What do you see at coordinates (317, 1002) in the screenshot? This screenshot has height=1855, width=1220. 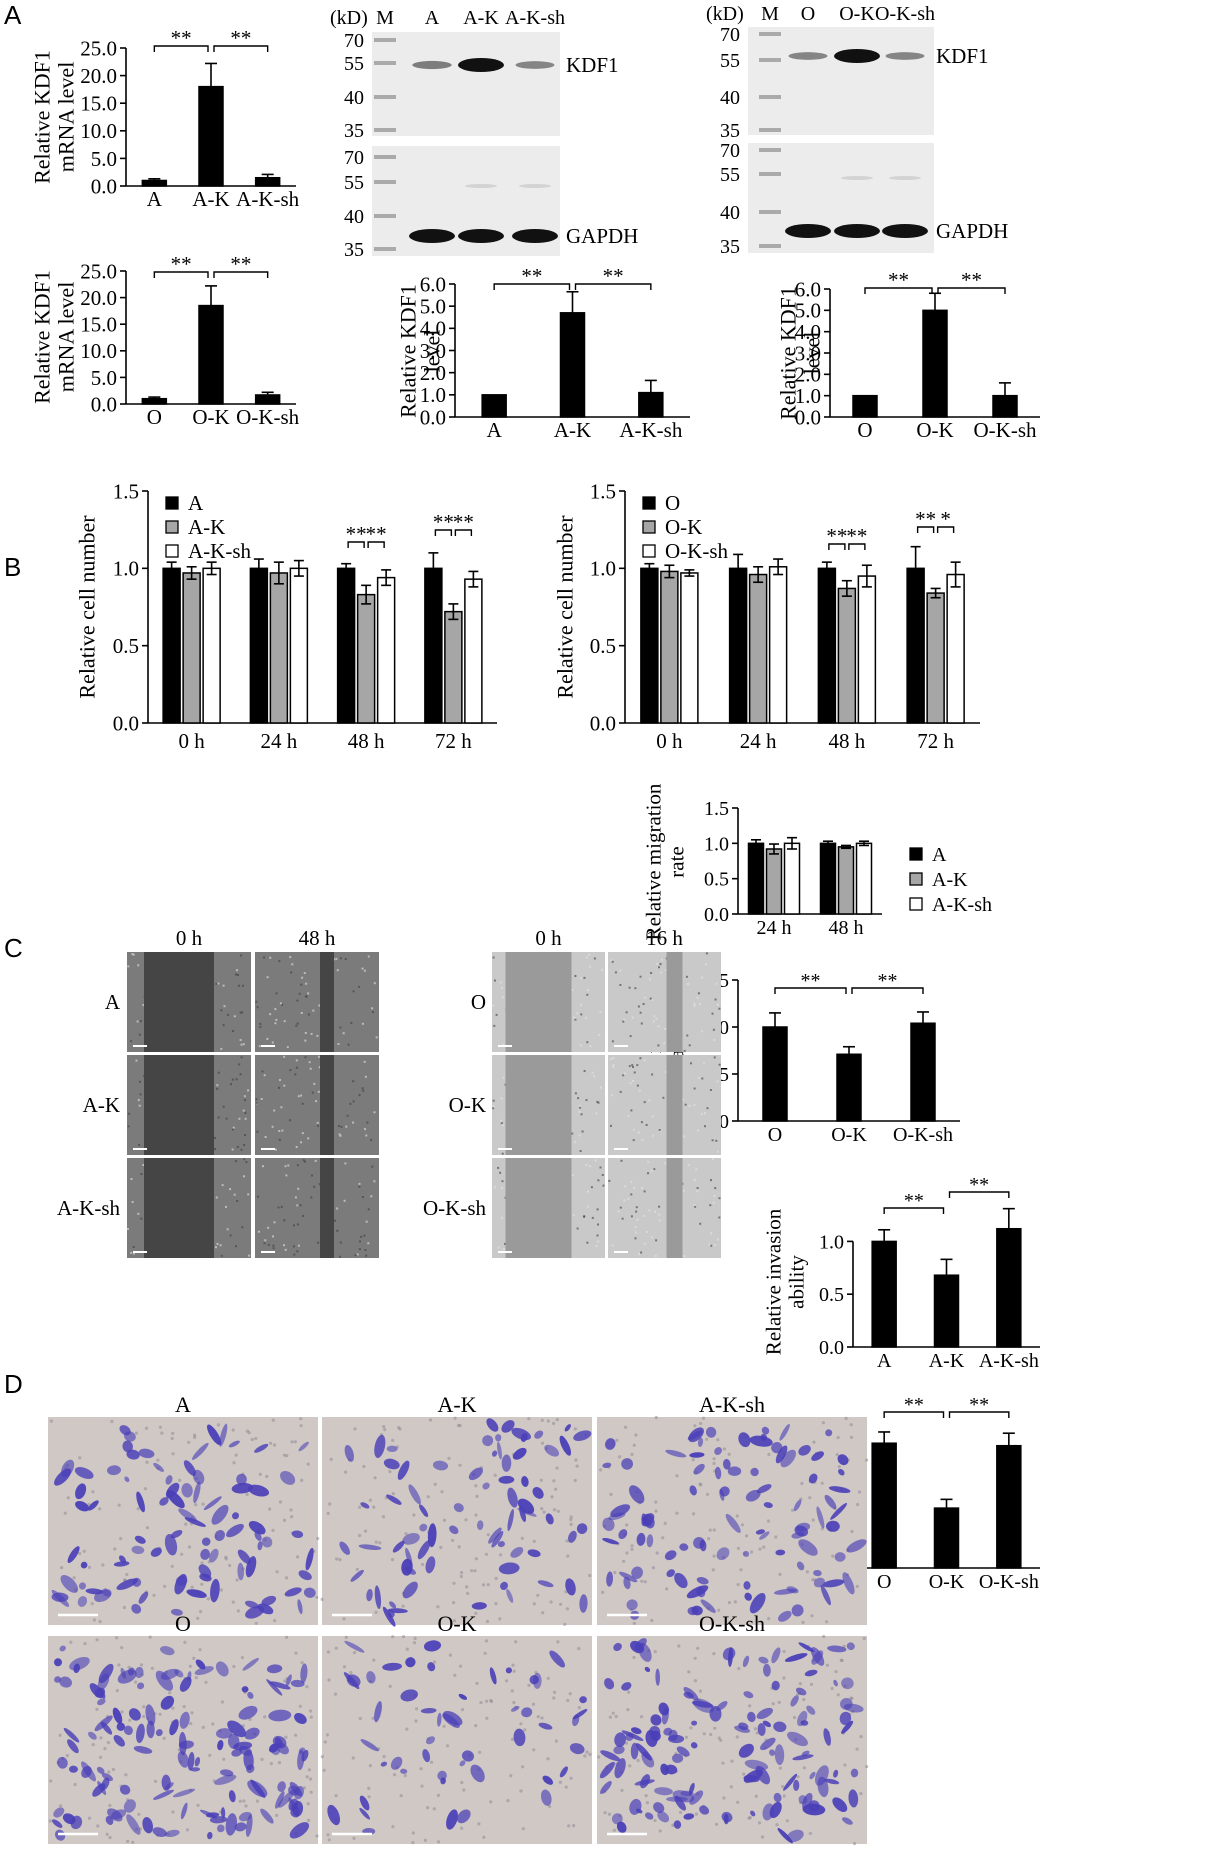 I see `wound-image` at bounding box center [317, 1002].